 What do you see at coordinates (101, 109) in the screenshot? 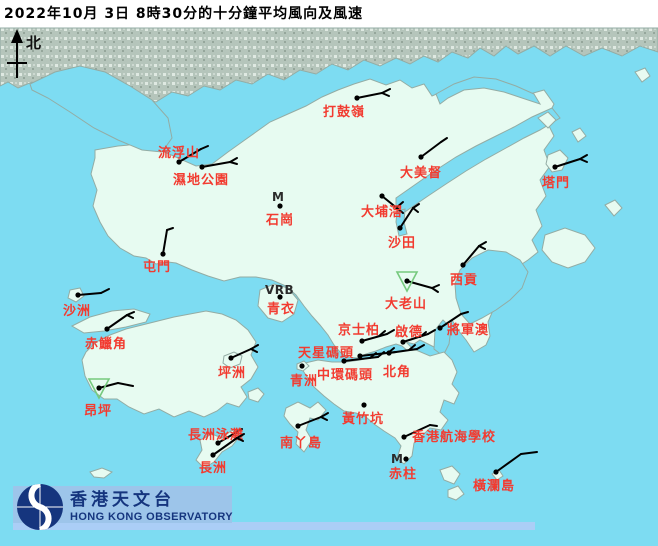
I see `deep-bay` at bounding box center [101, 109].